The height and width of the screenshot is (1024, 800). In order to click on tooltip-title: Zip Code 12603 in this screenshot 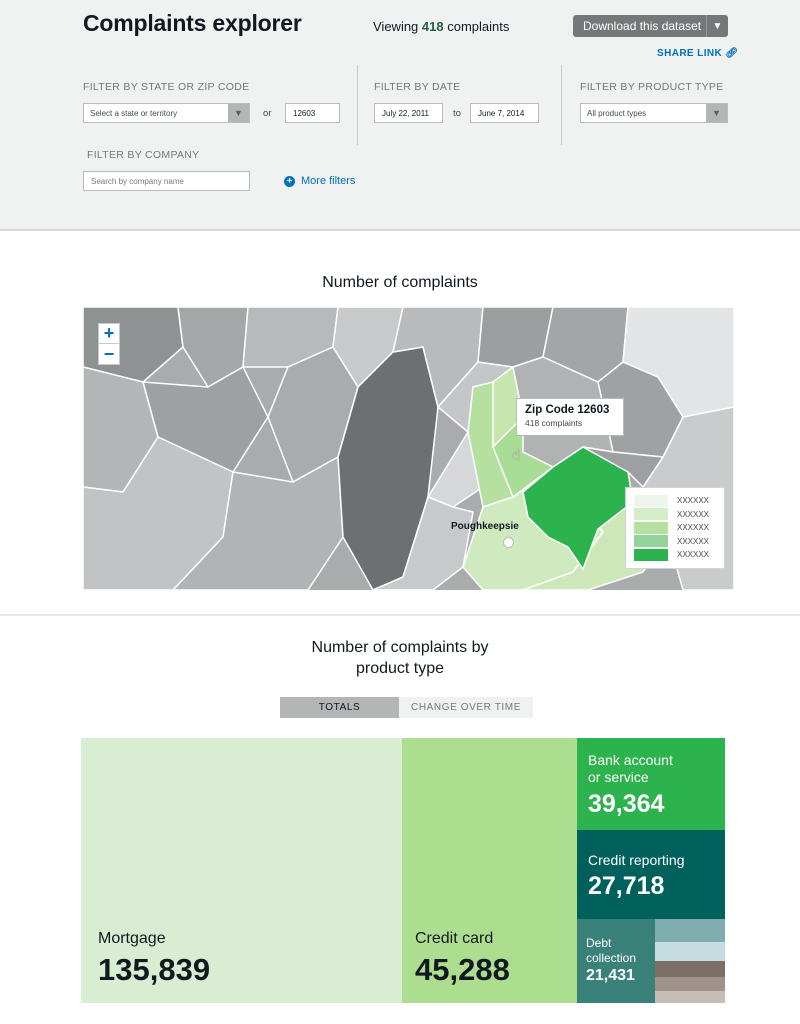, I will do `click(567, 410)`.